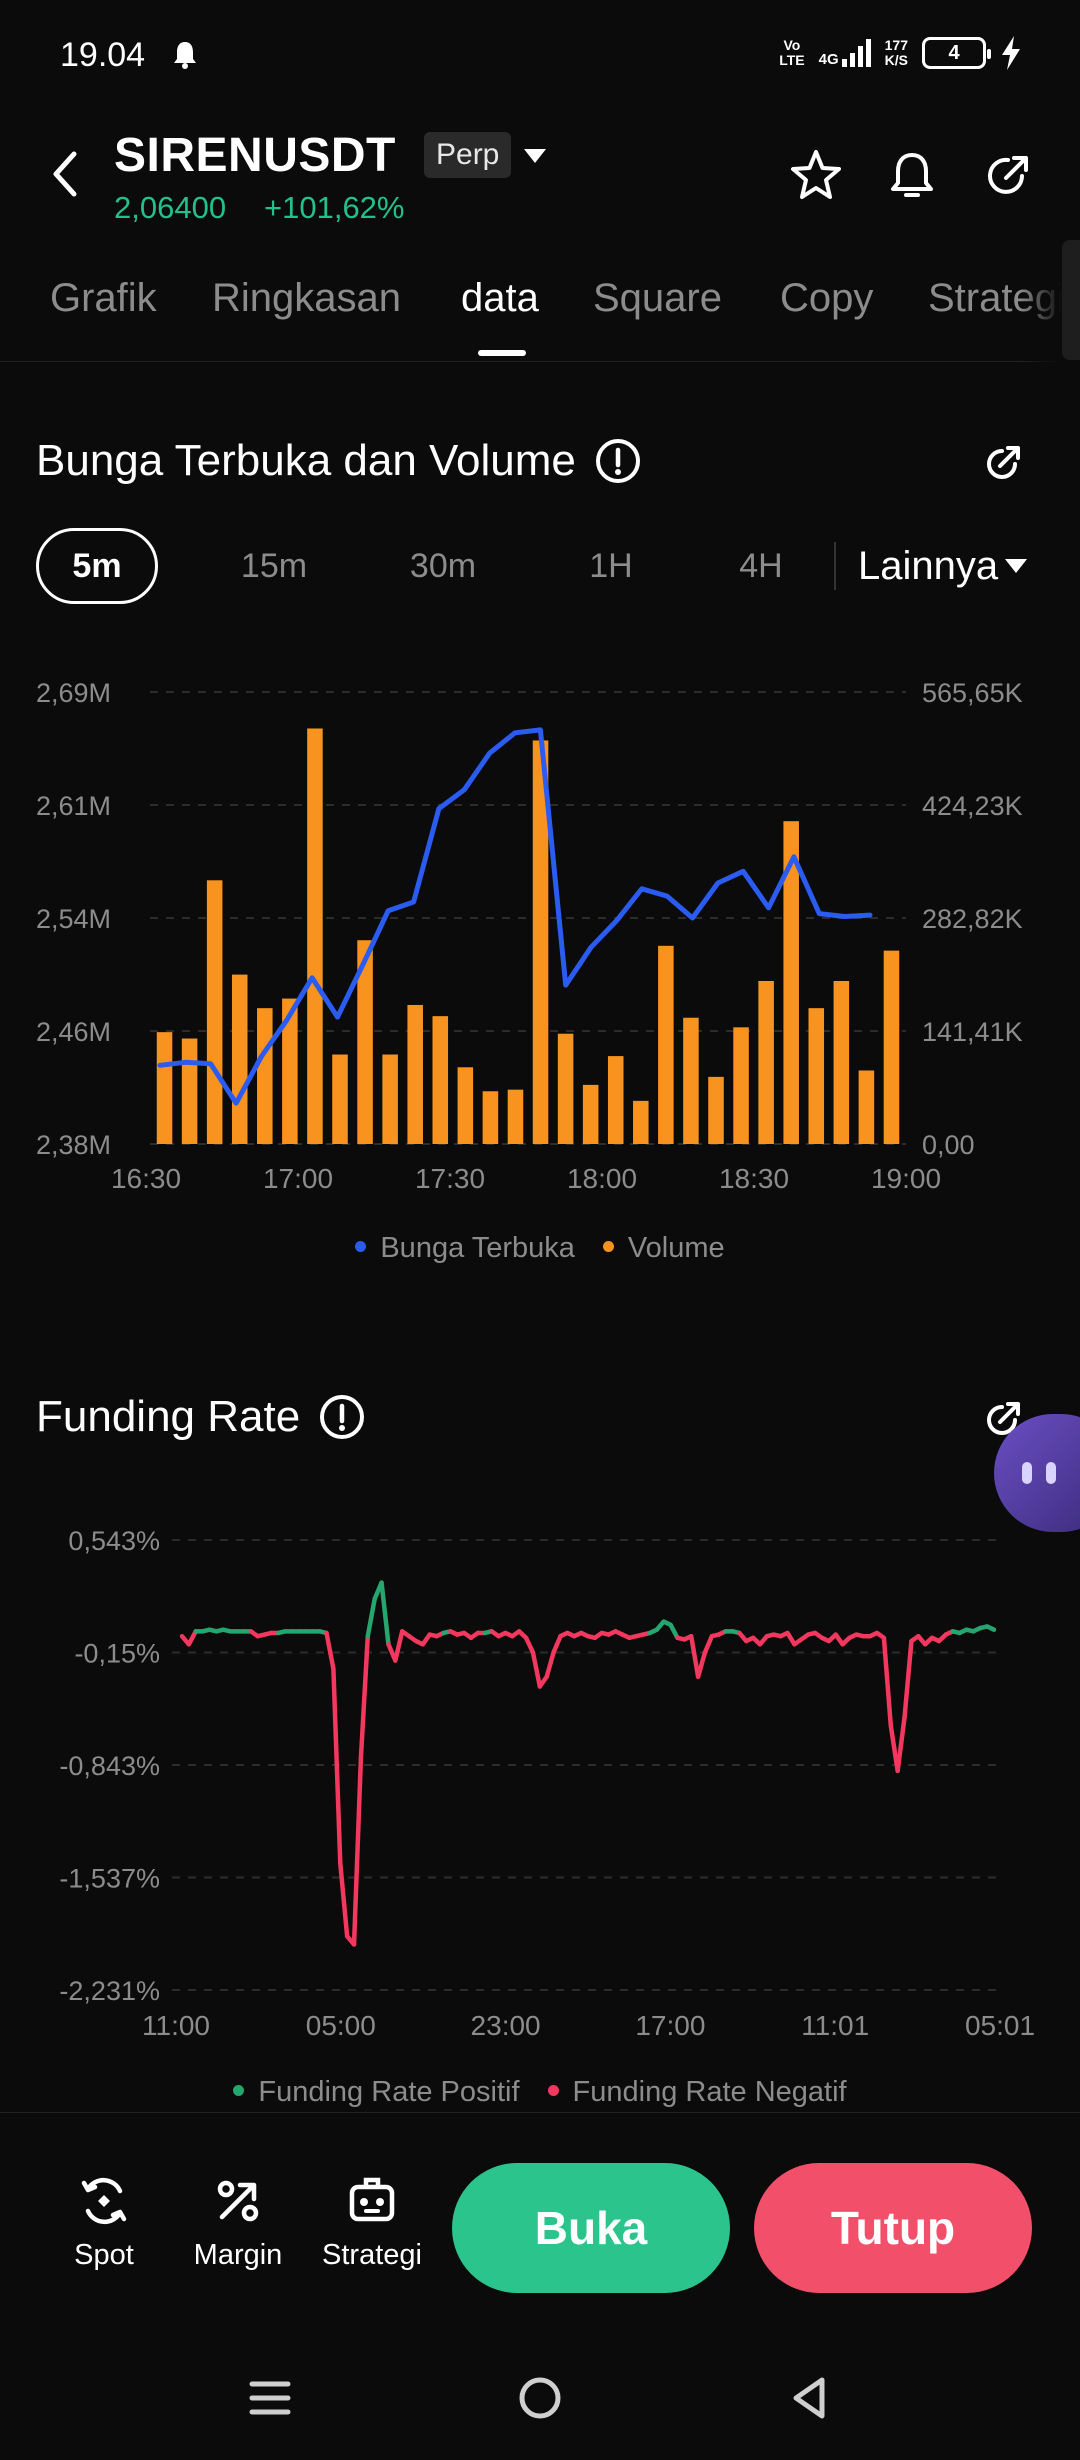 The image size is (1080, 2460). Describe the element at coordinates (810, 2398) in the screenshot. I see `back-triangle-icon` at that location.